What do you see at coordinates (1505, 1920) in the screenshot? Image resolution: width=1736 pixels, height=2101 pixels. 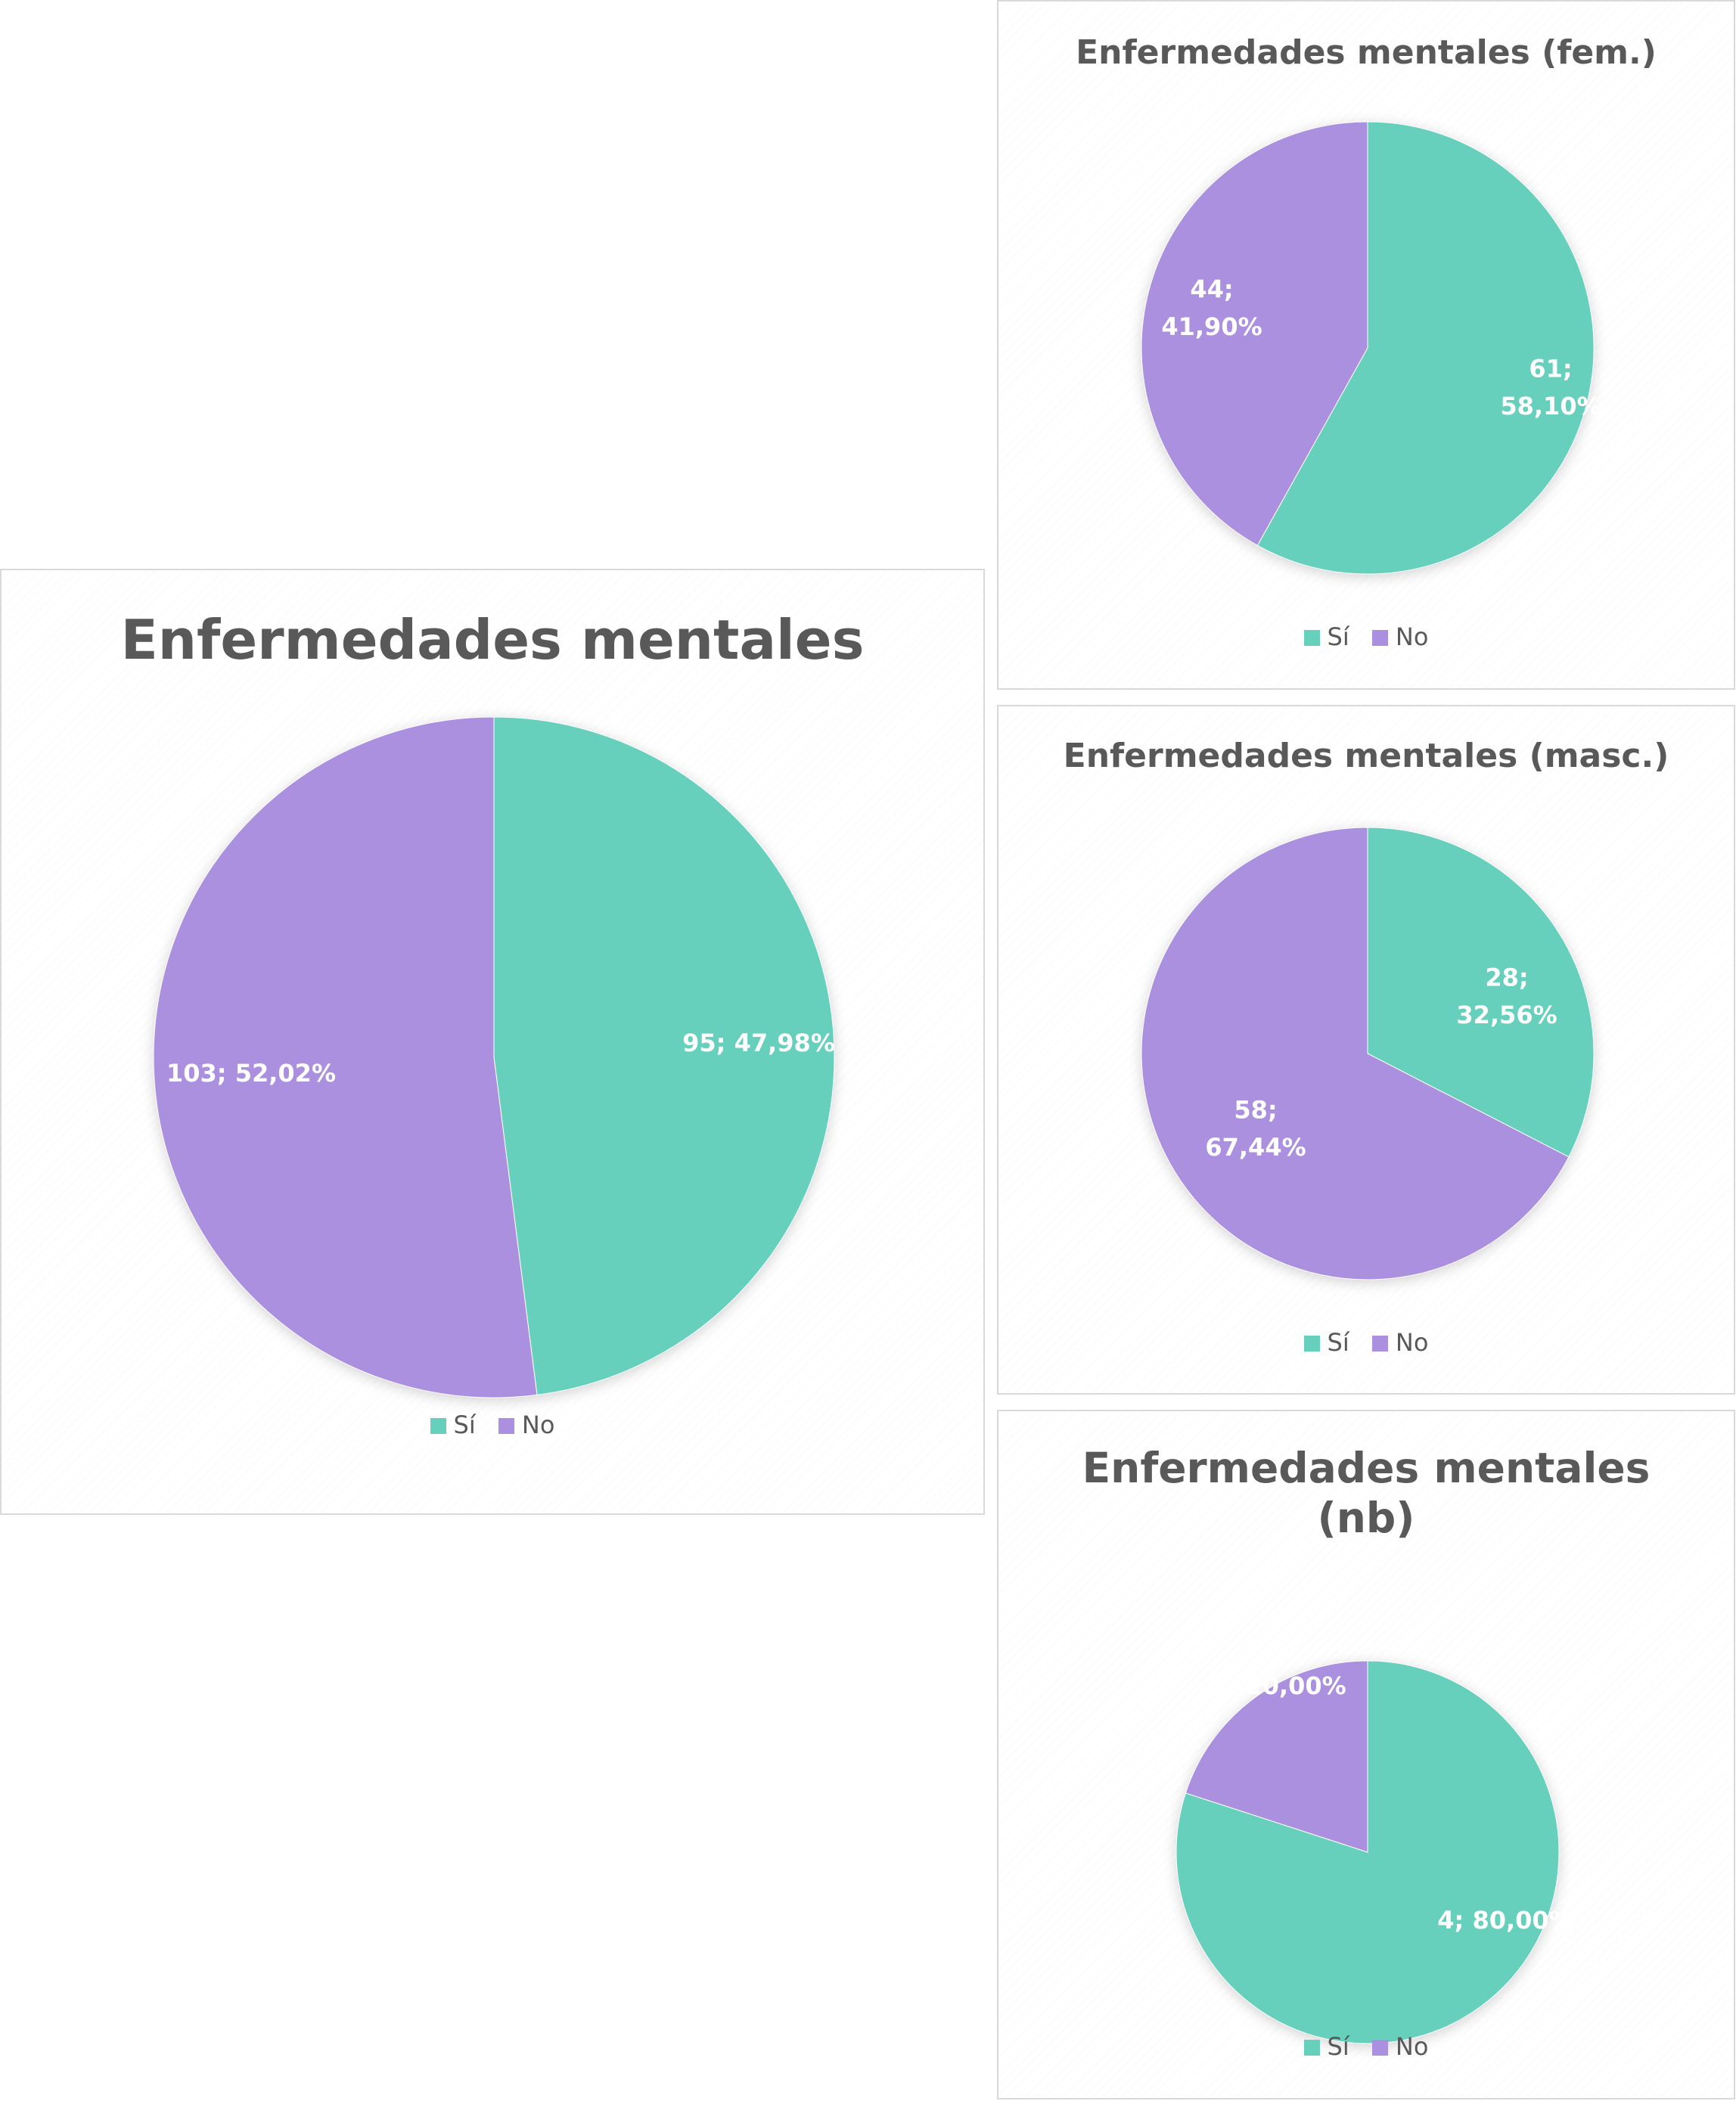 I see `data-label-si: 4; 80,00%` at bounding box center [1505, 1920].